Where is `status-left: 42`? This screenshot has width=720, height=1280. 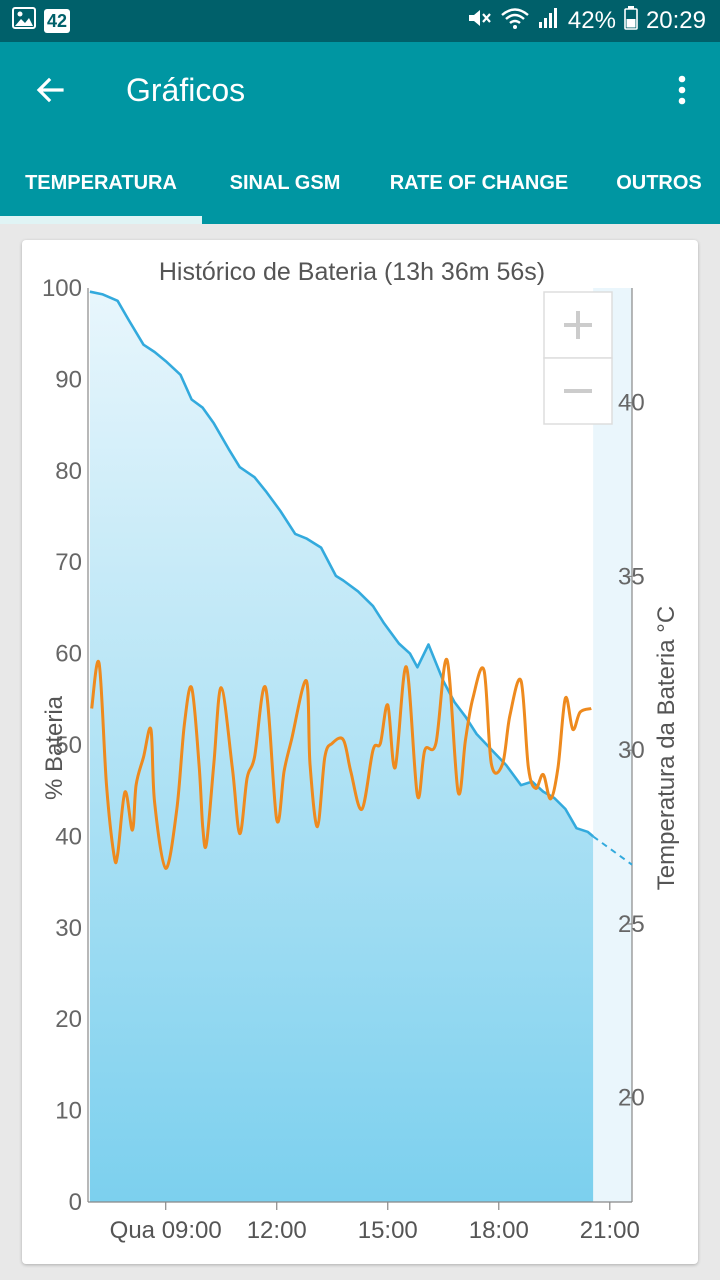
status-left: 42 is located at coordinates (41, 20).